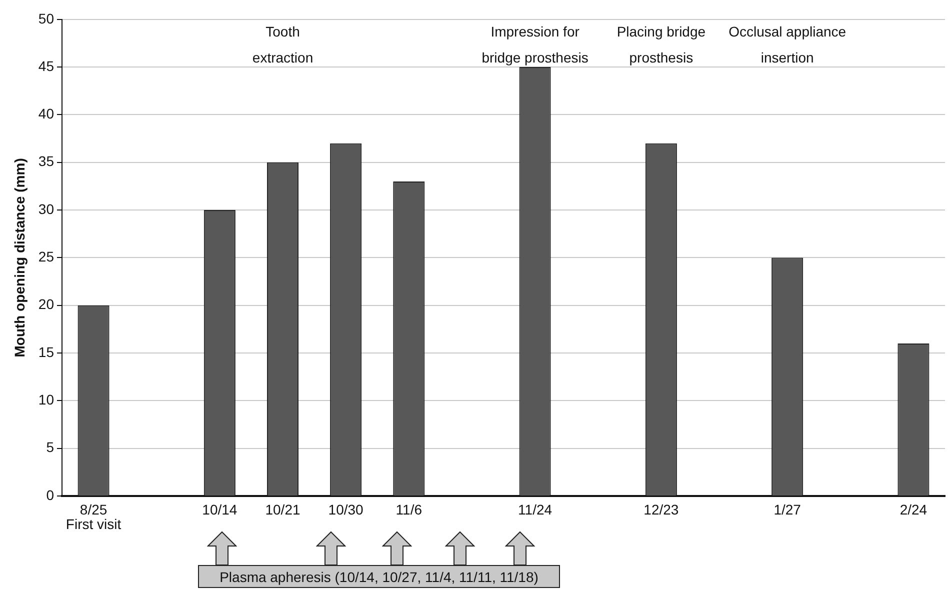  What do you see at coordinates (283, 44) in the screenshot?
I see `annotation: Tooth extraction` at bounding box center [283, 44].